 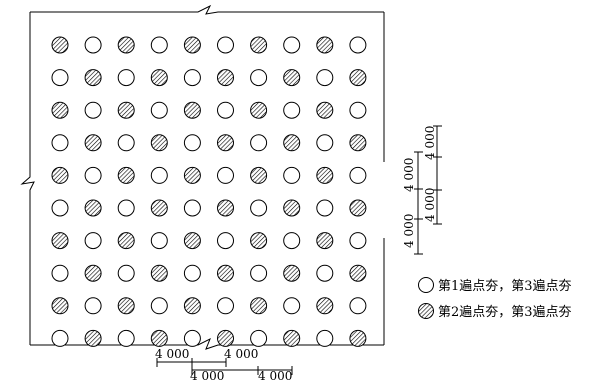 I want to click on bottom-dim-upper-2: 4 000, so click(x=241, y=354).